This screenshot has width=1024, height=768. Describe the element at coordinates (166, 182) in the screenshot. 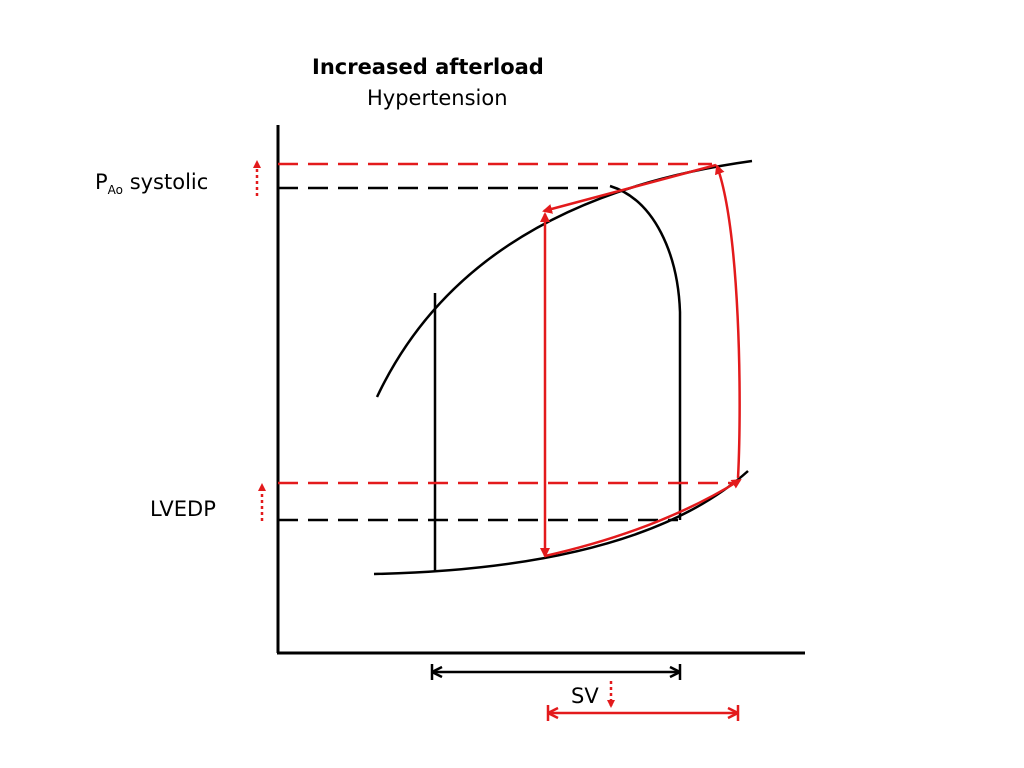

I see `pao-rest: systolic` at that location.